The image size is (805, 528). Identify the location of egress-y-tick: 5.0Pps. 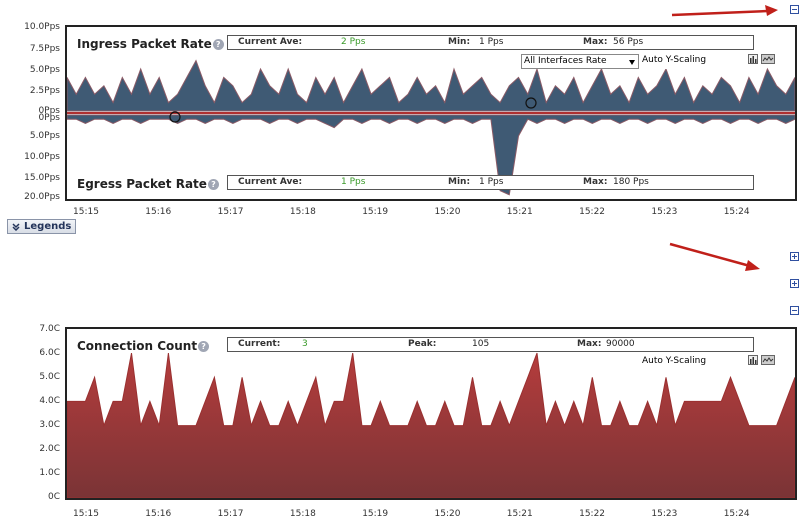
(44, 136).